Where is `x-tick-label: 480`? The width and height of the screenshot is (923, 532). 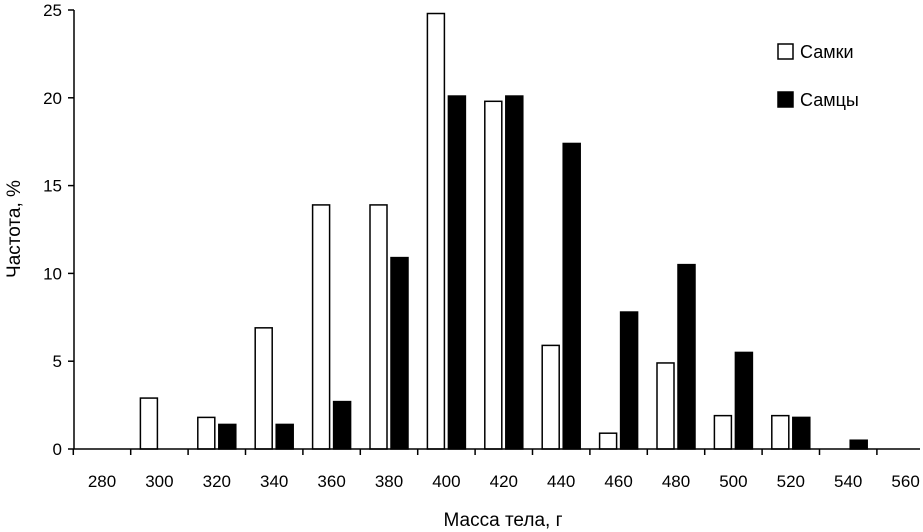 x-tick-label: 480 is located at coordinates (676, 481).